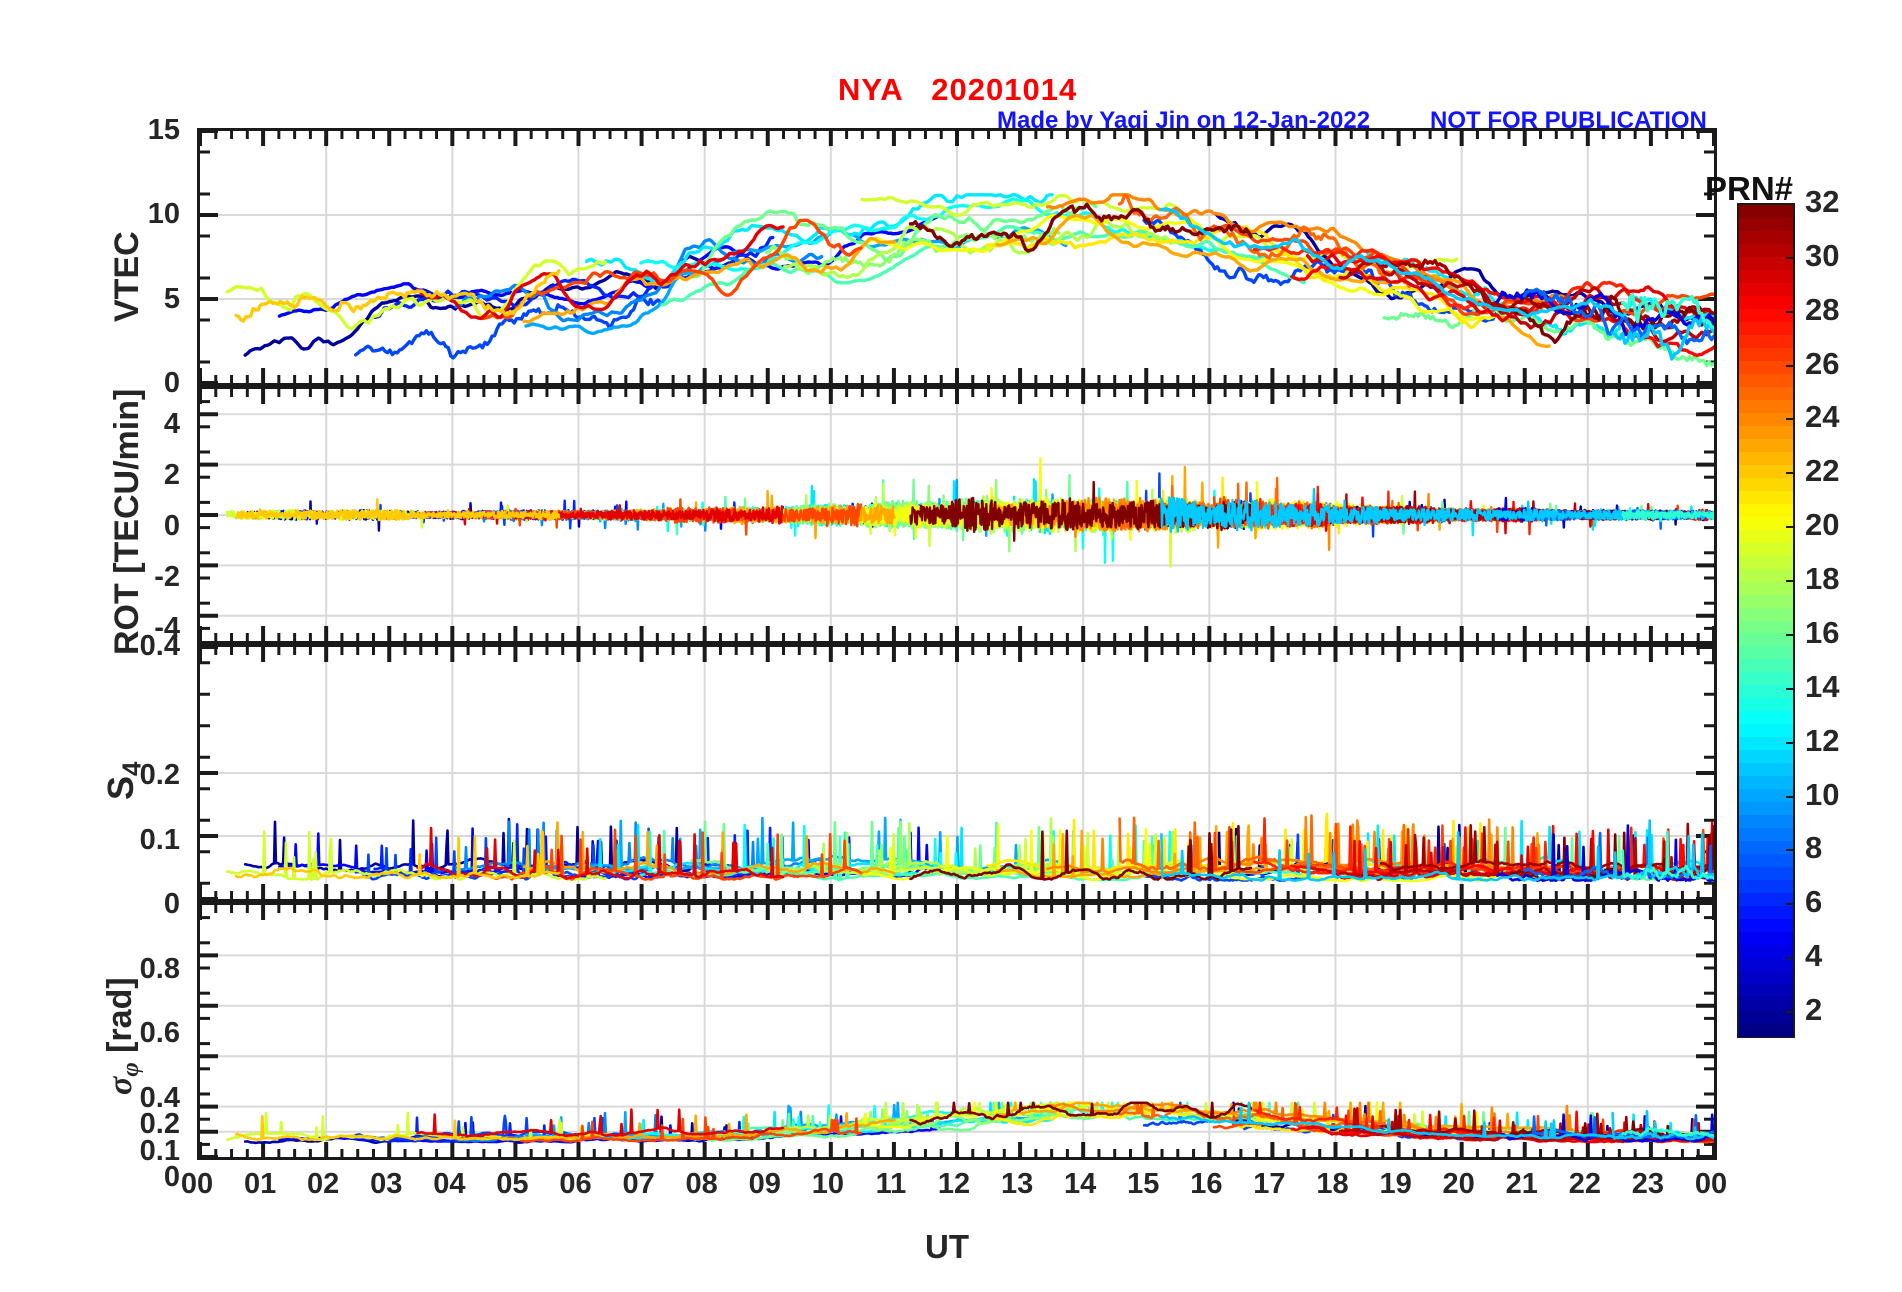 This screenshot has height=1292, width=1902. What do you see at coordinates (827, 1184) in the screenshot?
I see `x-tick-10: 10` at bounding box center [827, 1184].